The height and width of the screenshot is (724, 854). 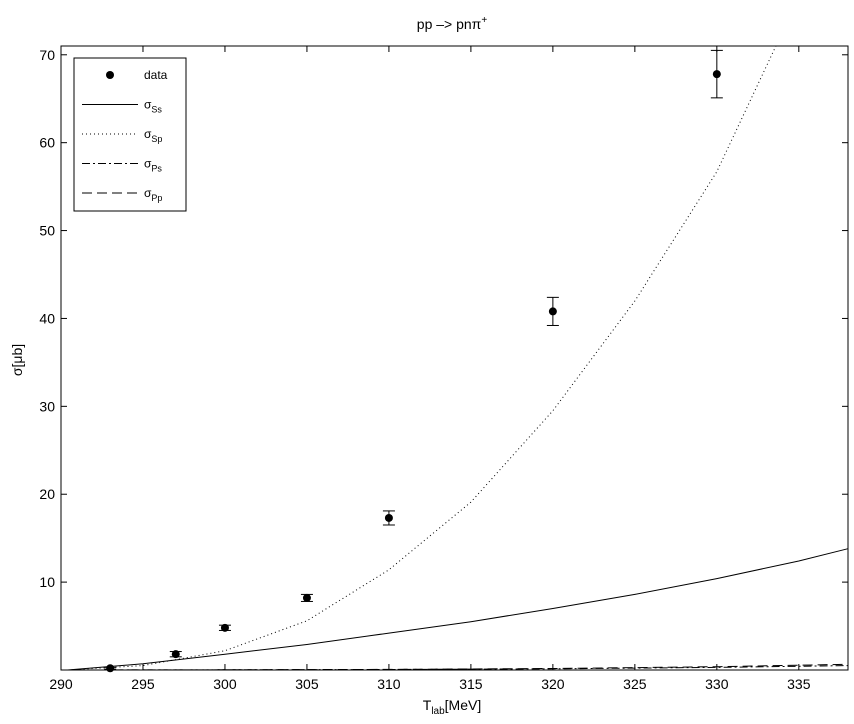 I want to click on x-axis-label-main: T, so click(x=427, y=705).